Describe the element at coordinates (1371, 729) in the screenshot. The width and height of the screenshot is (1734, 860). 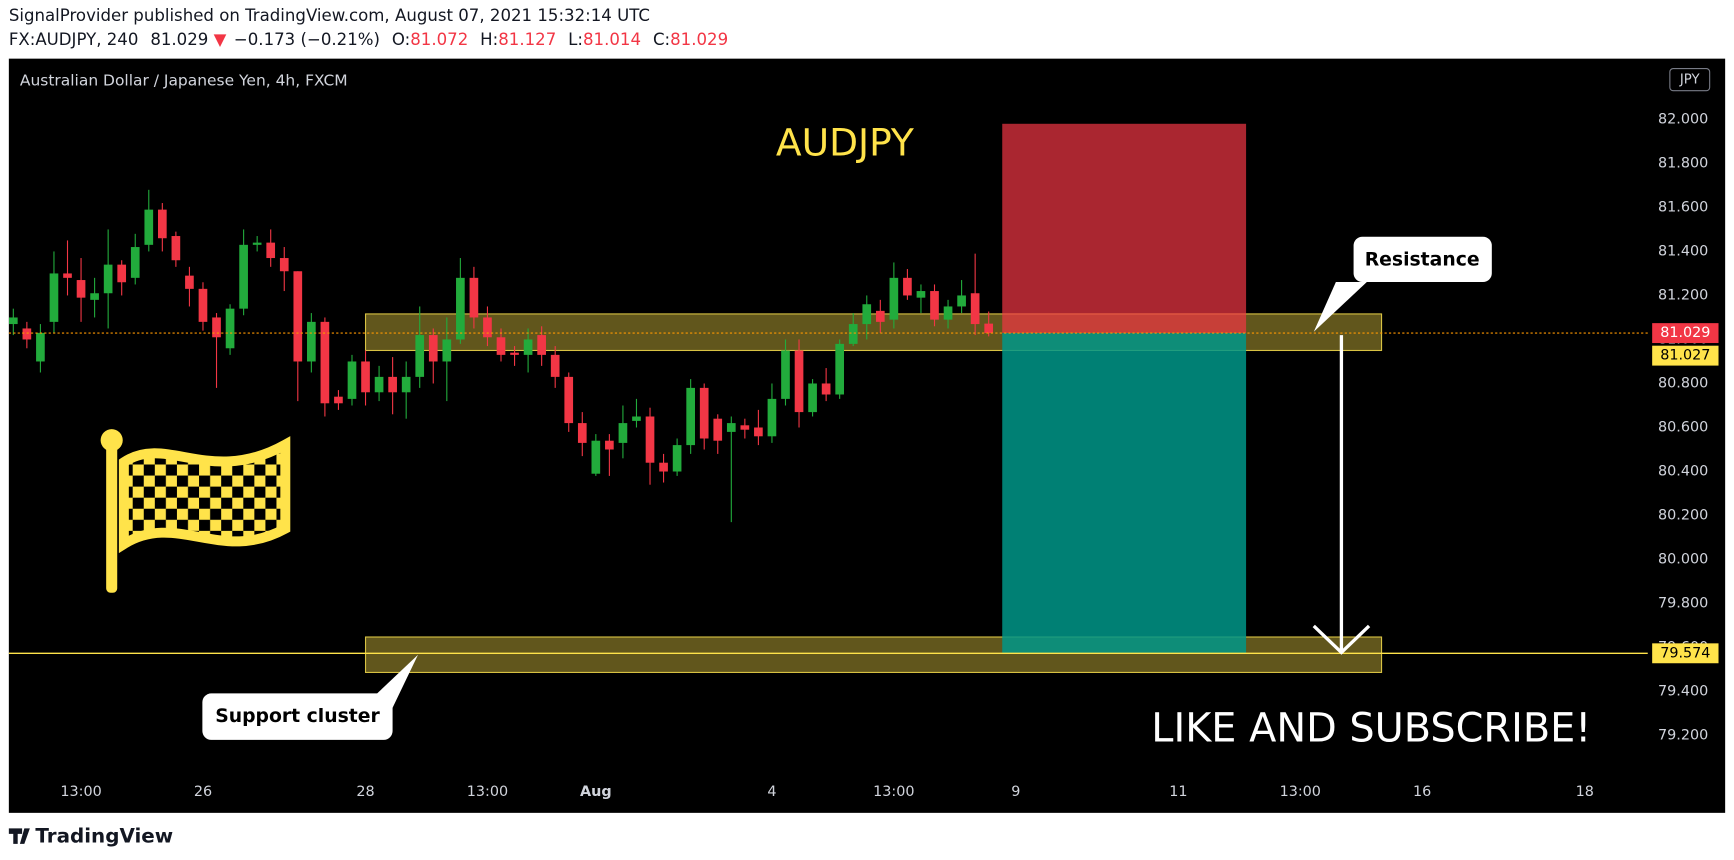
I see `cta-annotation: LIKE AND SUBSCRIBE!` at that location.